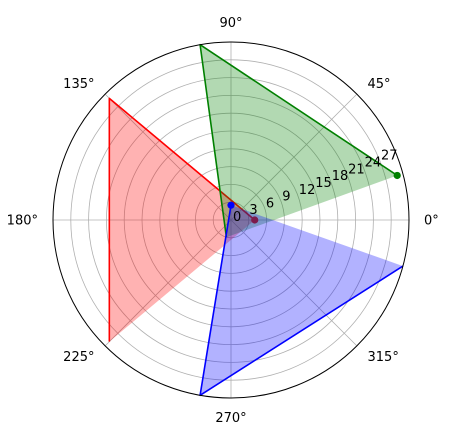 This screenshot has width=453, height=442. I want to click on angular-tick-label: 315°, so click(383, 357).